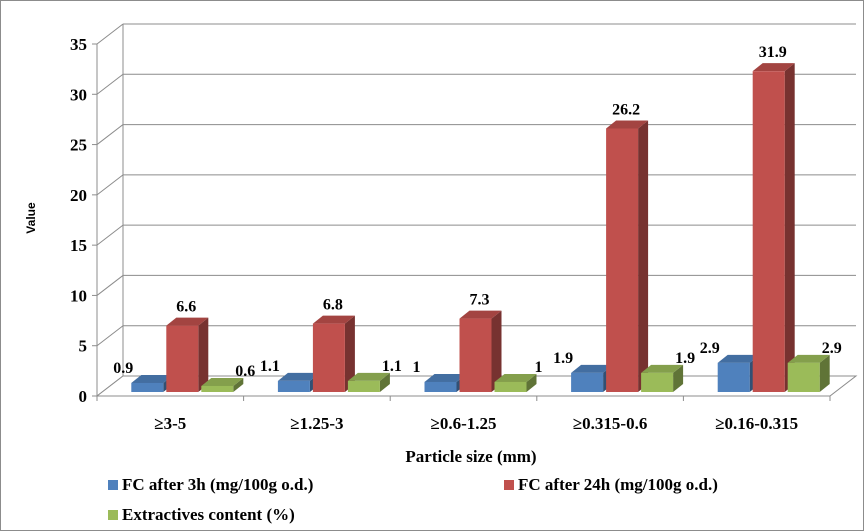  Describe the element at coordinates (170, 423) in the screenshot. I see `x-category-label: ≥3-5` at that location.